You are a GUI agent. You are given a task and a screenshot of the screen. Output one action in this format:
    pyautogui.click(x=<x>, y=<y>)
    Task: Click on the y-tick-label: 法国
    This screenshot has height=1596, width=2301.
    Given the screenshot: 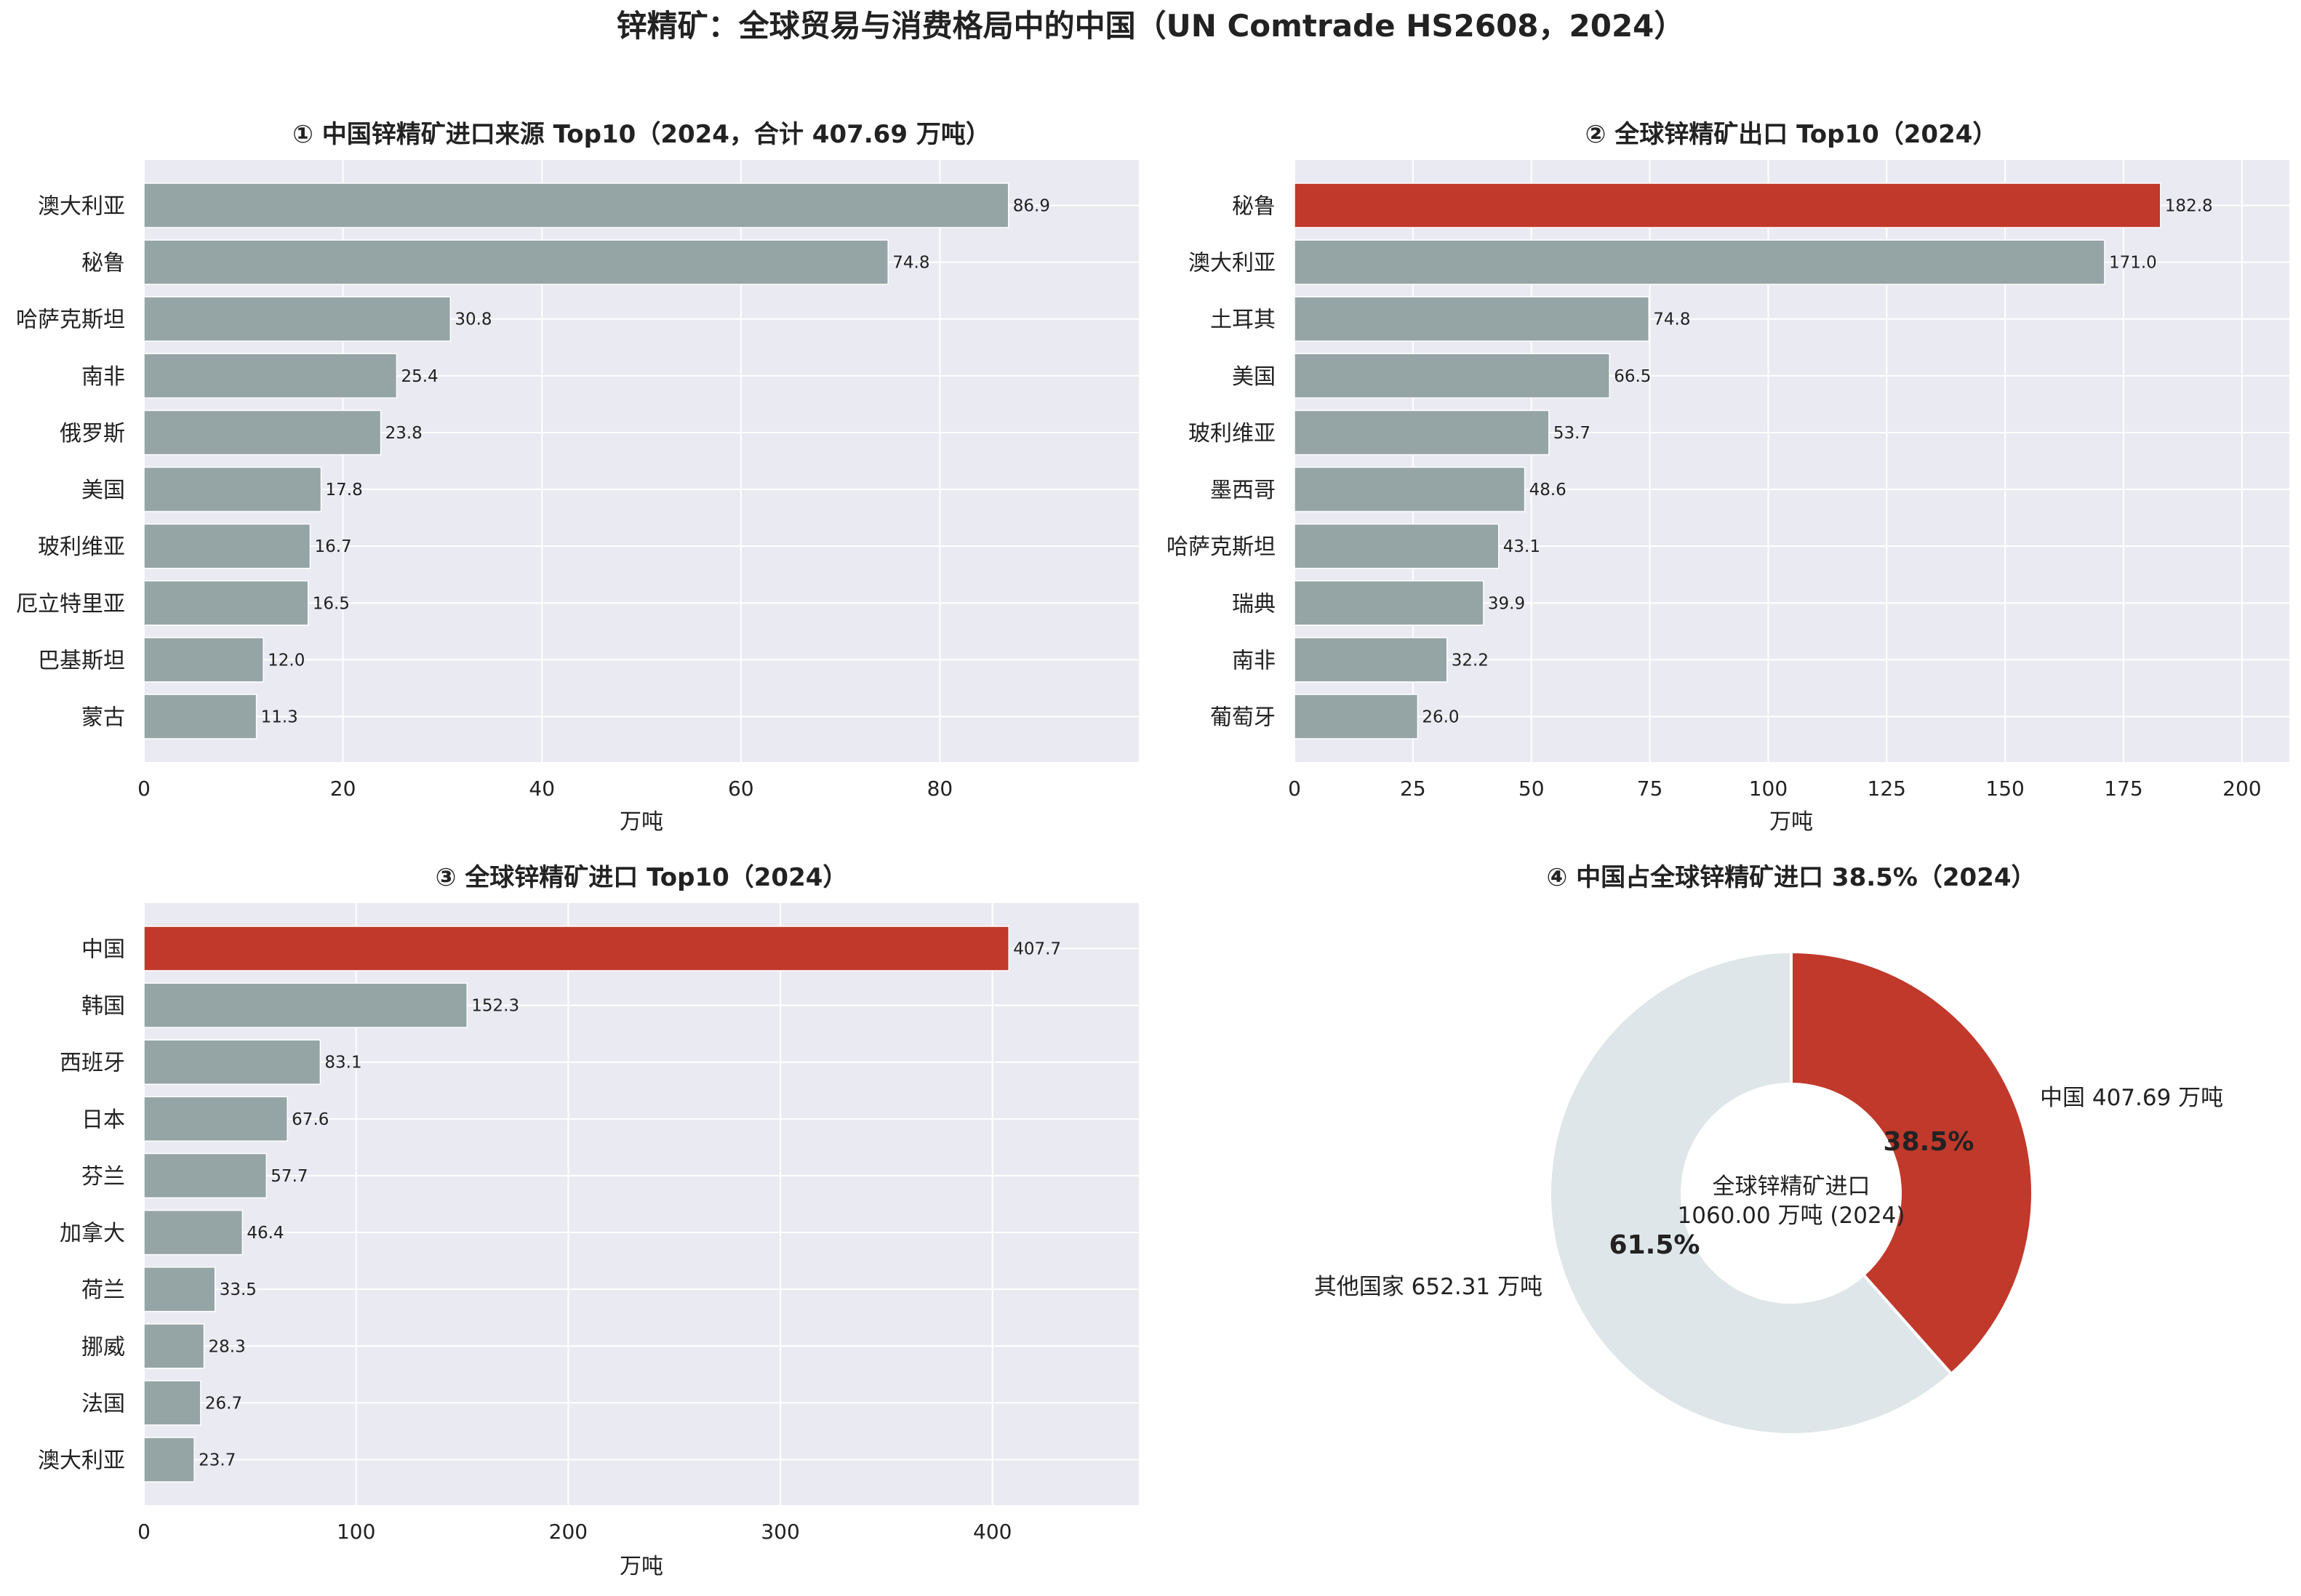 What is the action you would take?
    pyautogui.click(x=103, y=1404)
    